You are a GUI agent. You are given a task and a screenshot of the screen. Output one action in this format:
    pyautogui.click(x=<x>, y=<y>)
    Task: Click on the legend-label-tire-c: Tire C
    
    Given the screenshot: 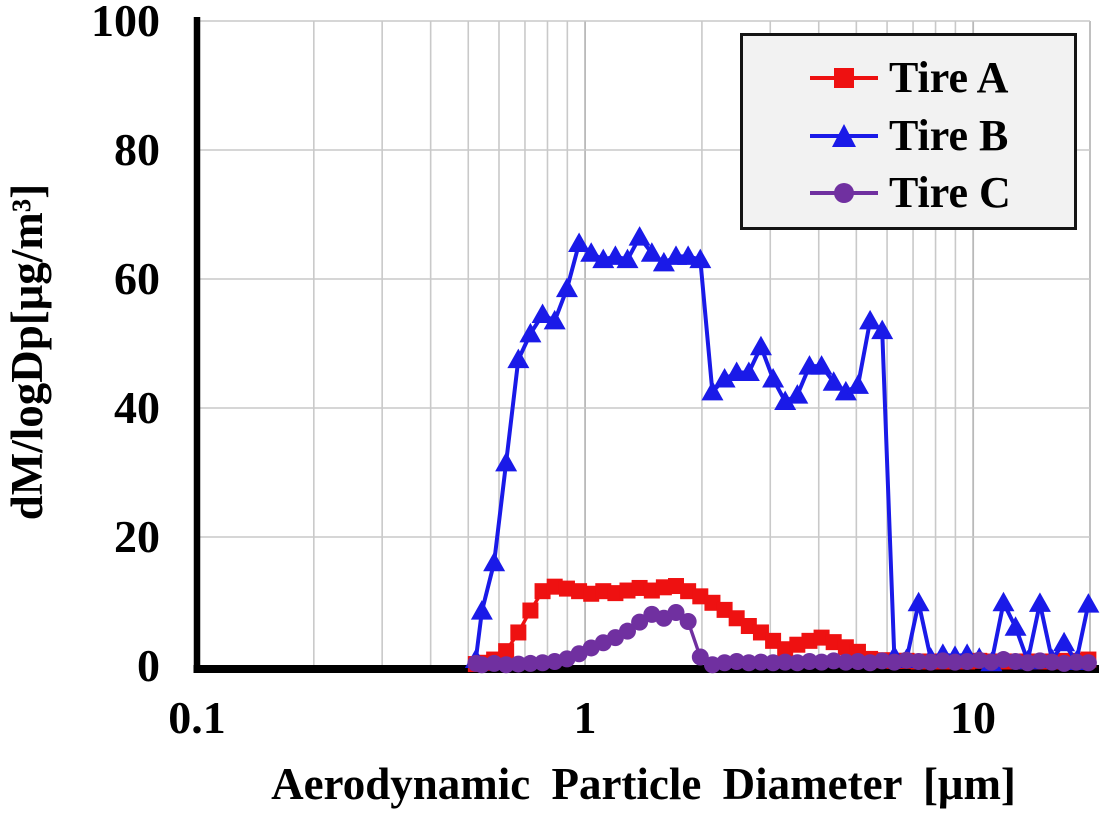 What is the action you would take?
    pyautogui.click(x=950, y=193)
    